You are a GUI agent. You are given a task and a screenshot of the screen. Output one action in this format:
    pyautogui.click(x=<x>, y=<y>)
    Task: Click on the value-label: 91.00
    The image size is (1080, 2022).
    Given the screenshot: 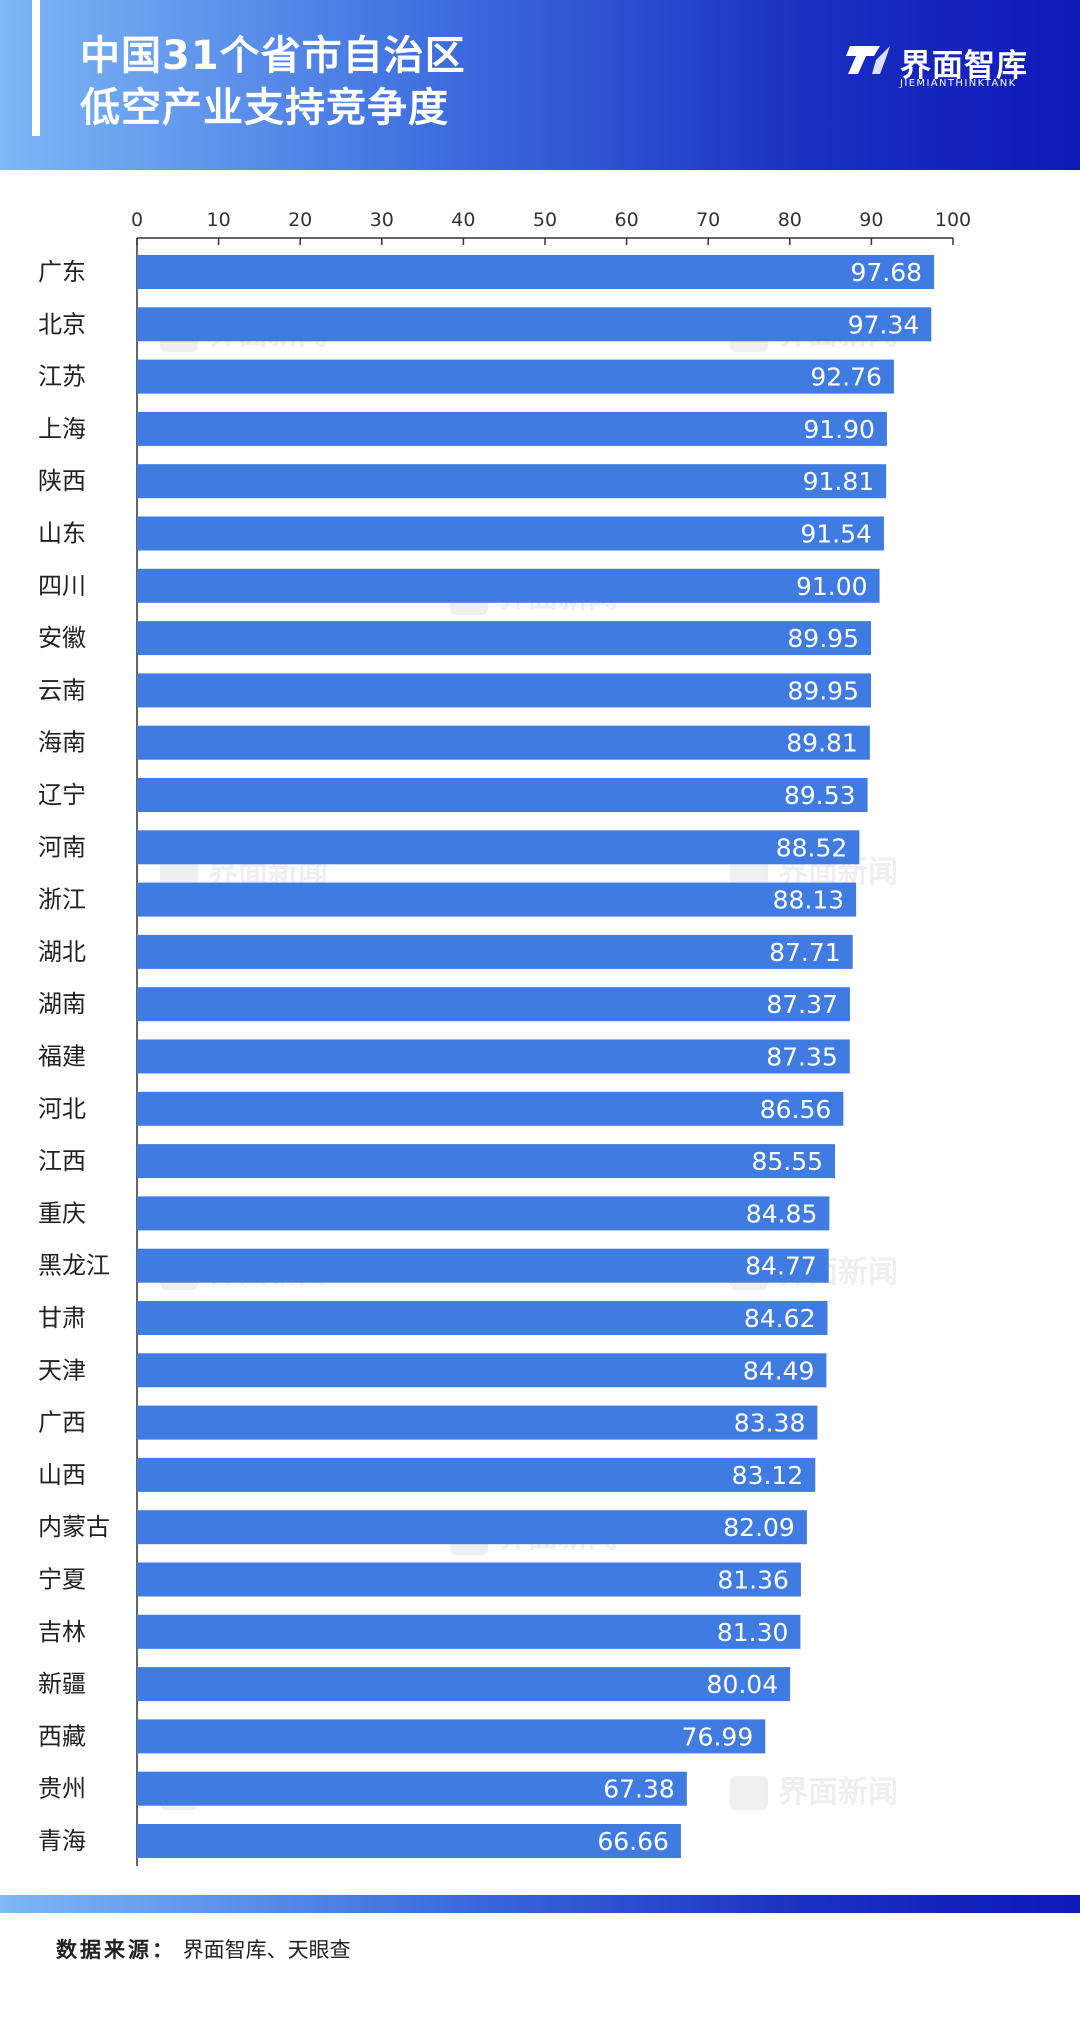 What is the action you would take?
    pyautogui.click(x=832, y=586)
    